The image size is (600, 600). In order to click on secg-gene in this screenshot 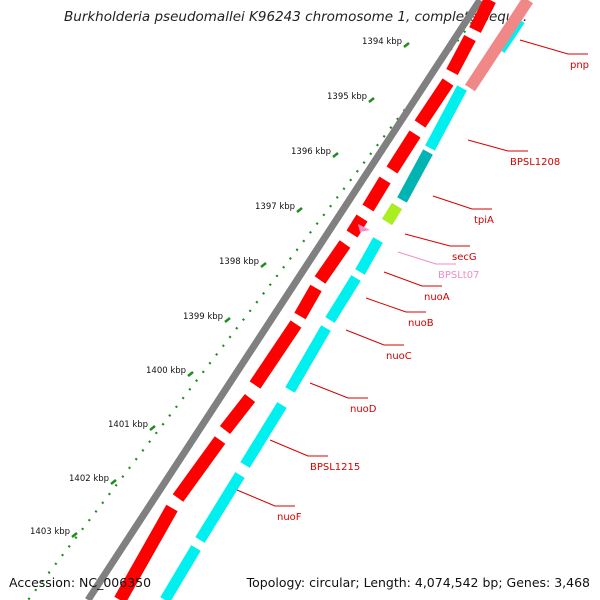, I will do `click(392, 214)`.